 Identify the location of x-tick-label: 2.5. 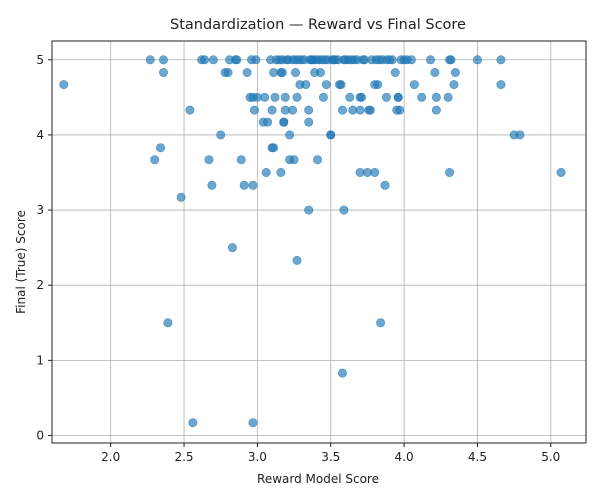
(183, 457).